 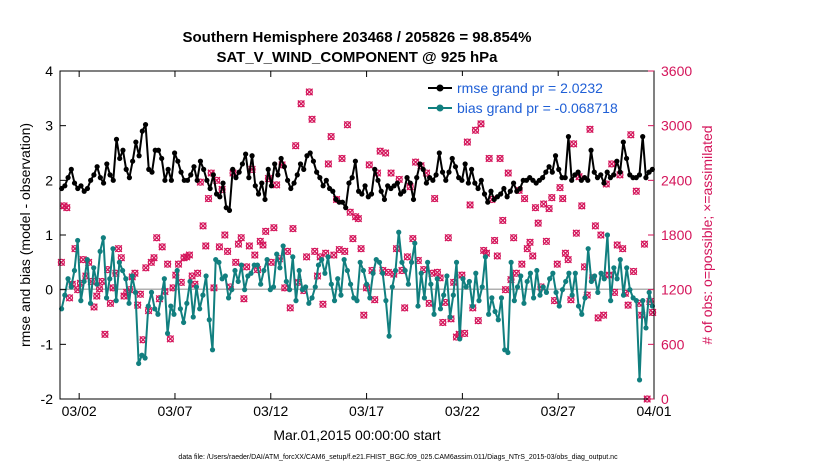 I want to click on y-axis-label-right: # of obs: o=possible; ×=assimilated, so click(x=707, y=234).